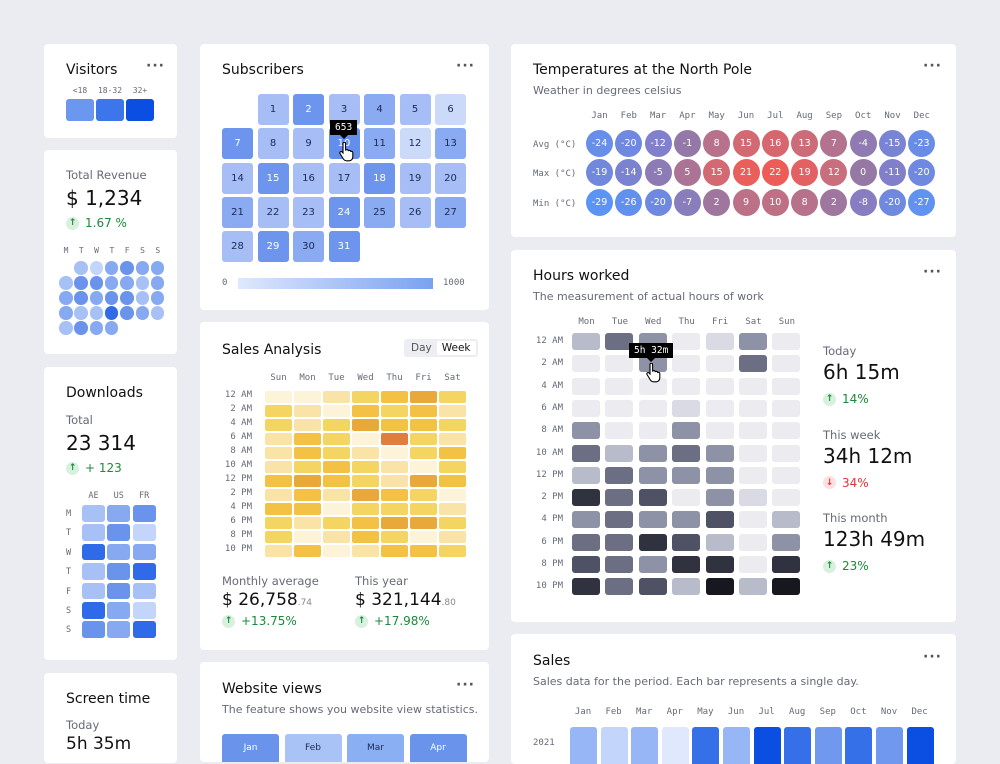 The image size is (1000, 764). Describe the element at coordinates (379, 144) in the screenshot. I see `calendar-day: 11` at that location.